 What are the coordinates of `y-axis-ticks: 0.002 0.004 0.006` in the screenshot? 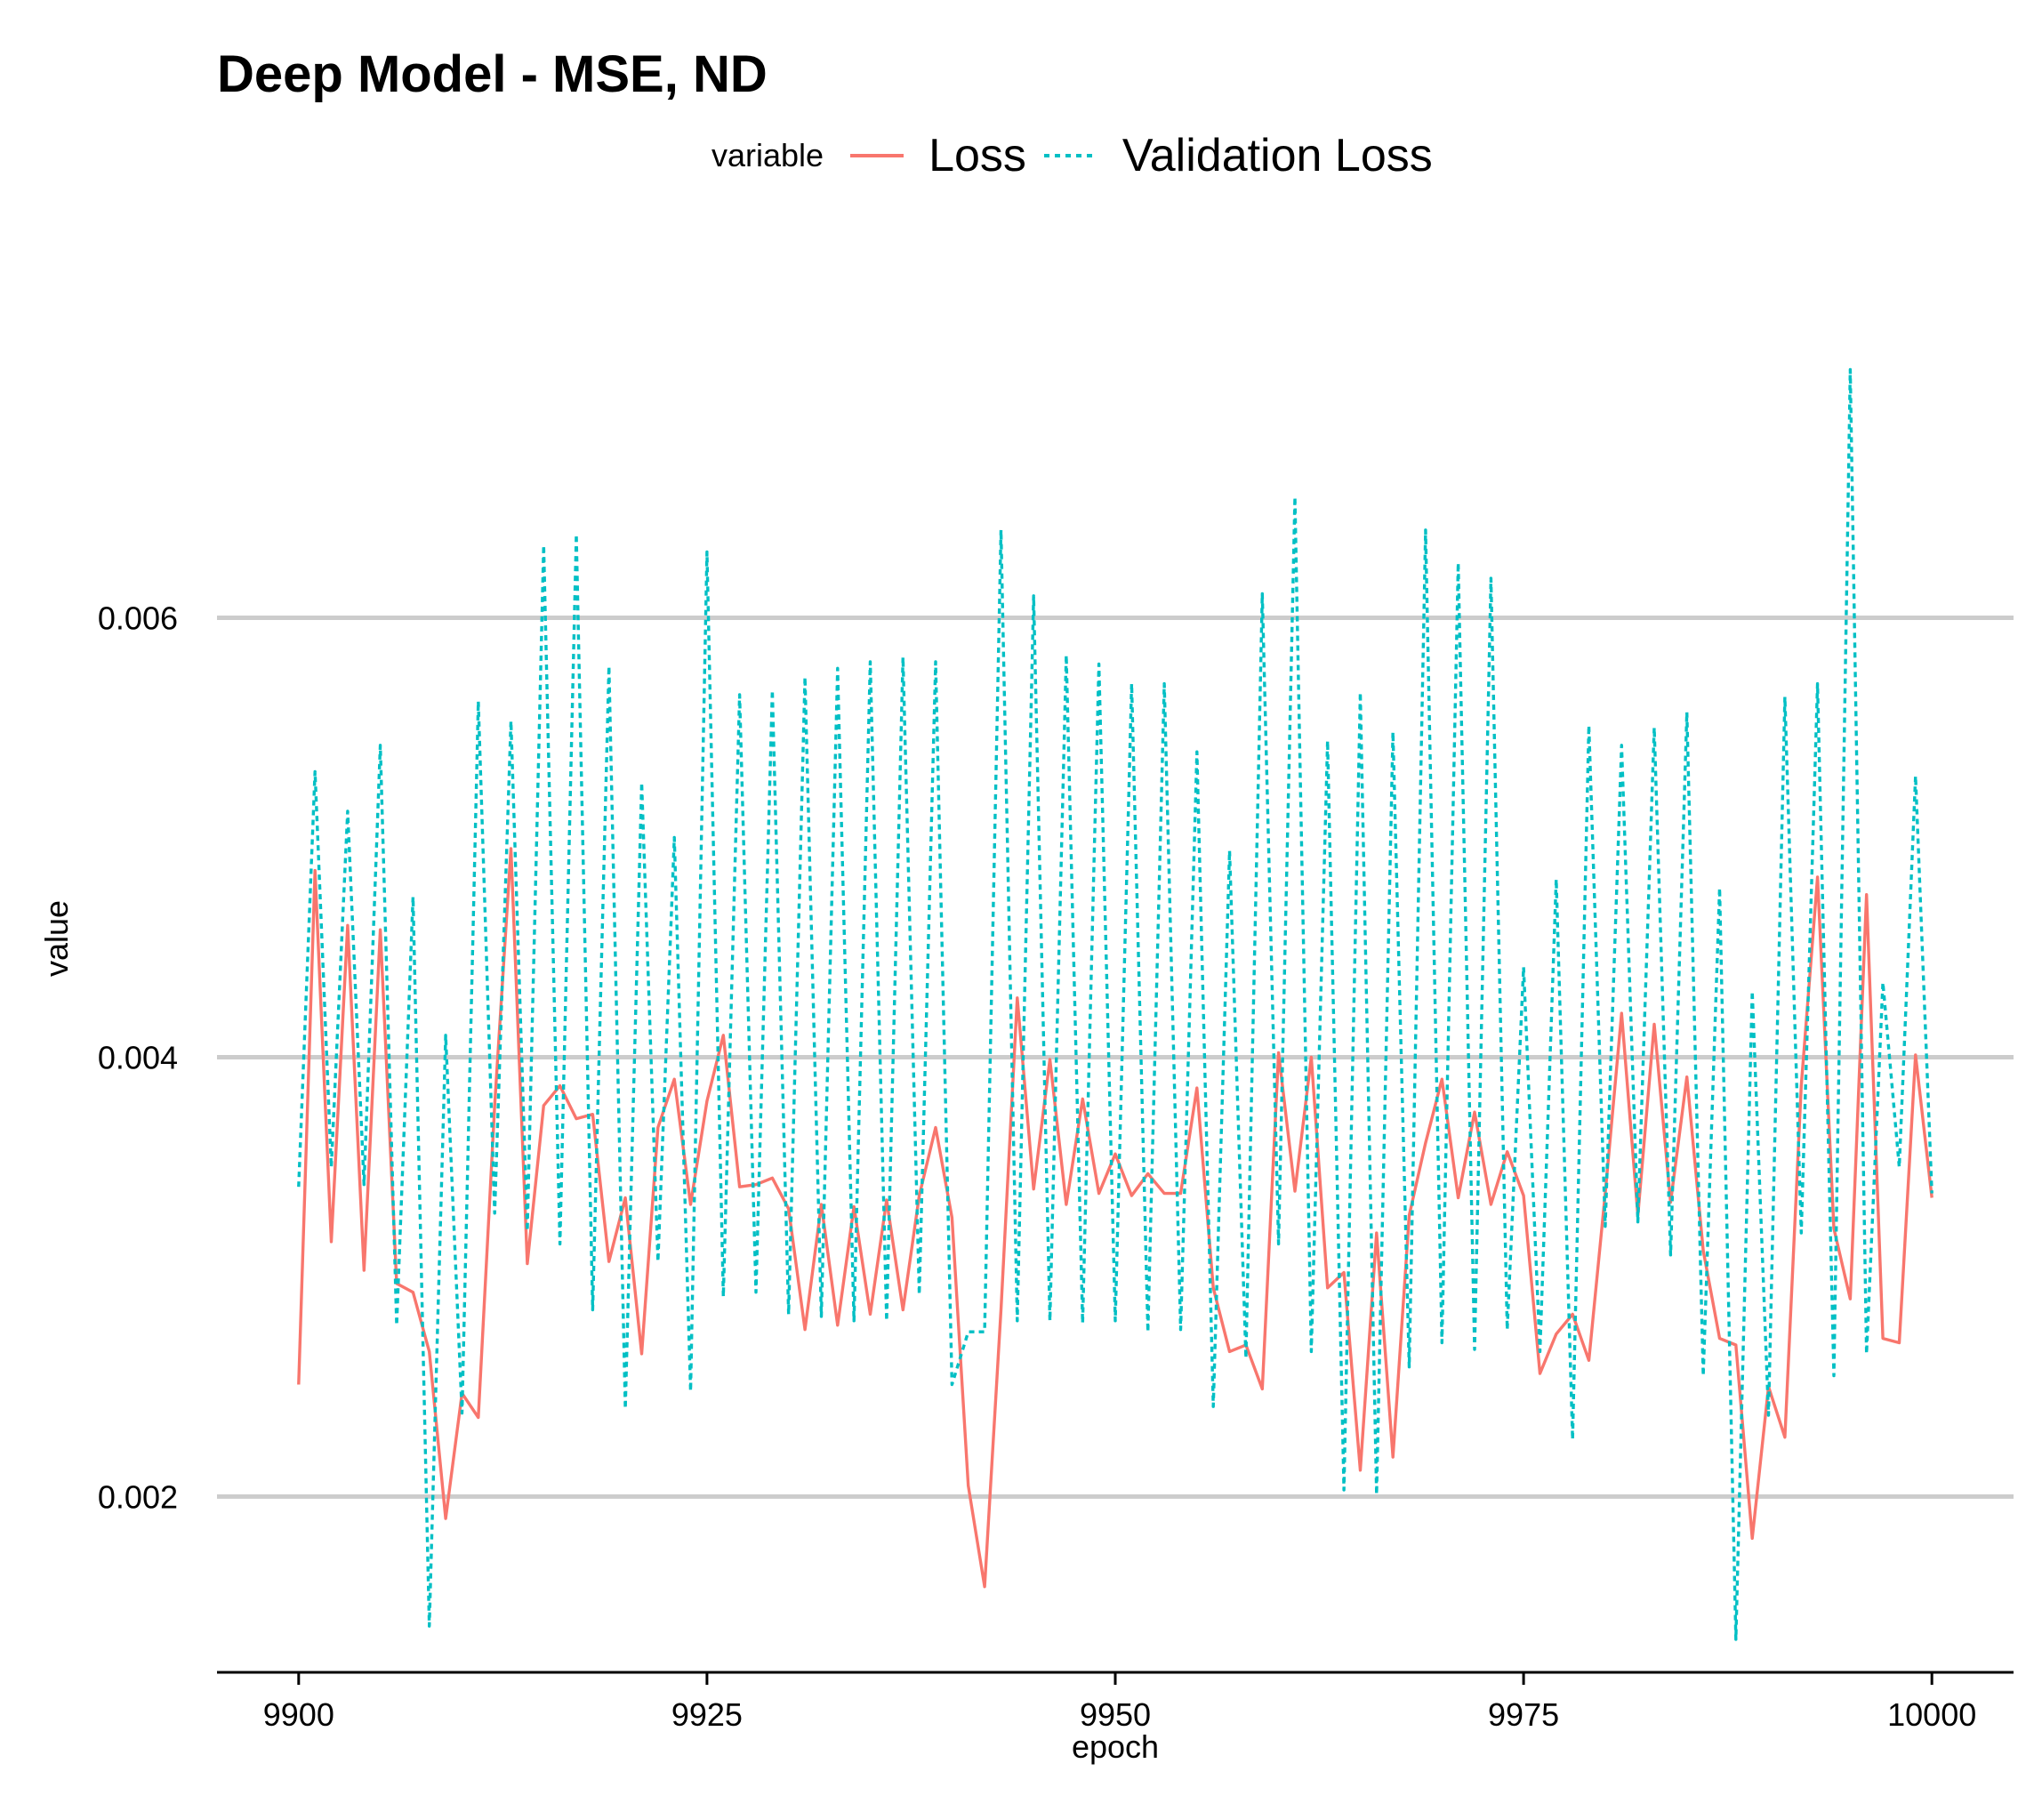 It's located at (138, 1058).